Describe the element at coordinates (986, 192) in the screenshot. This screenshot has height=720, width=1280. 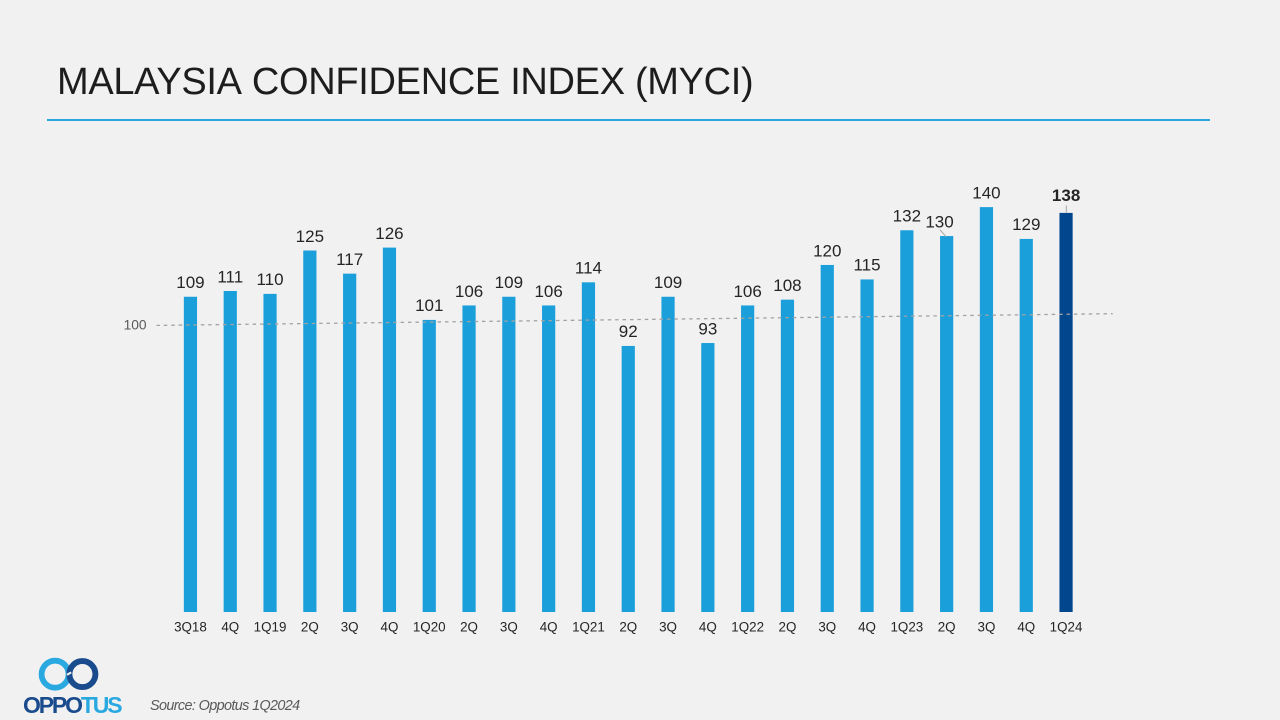
I see `svg-text: 140` at that location.